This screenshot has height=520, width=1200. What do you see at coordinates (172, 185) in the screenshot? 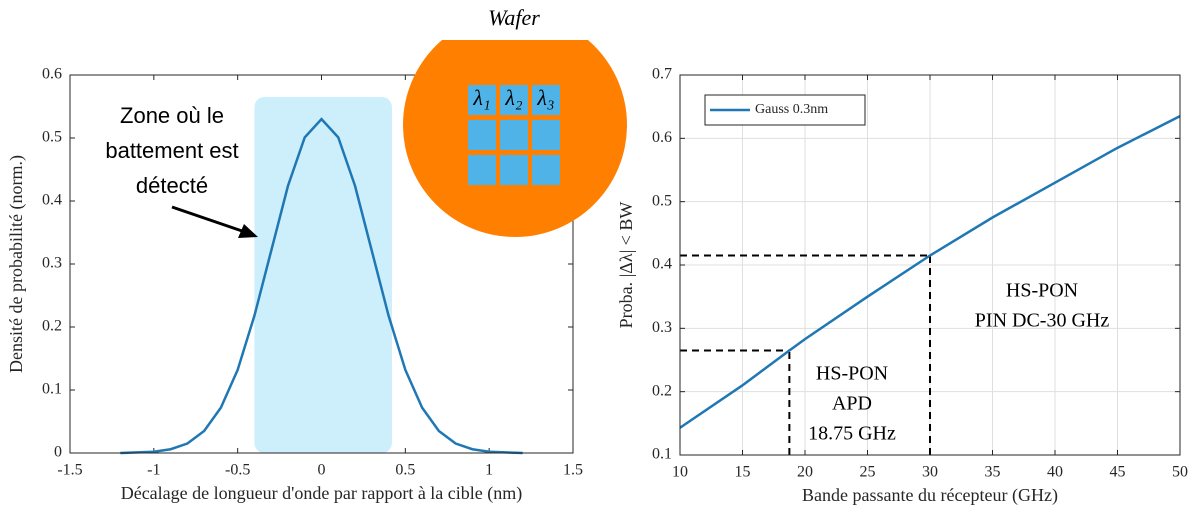
I see `annotation-line: détecté` at bounding box center [172, 185].